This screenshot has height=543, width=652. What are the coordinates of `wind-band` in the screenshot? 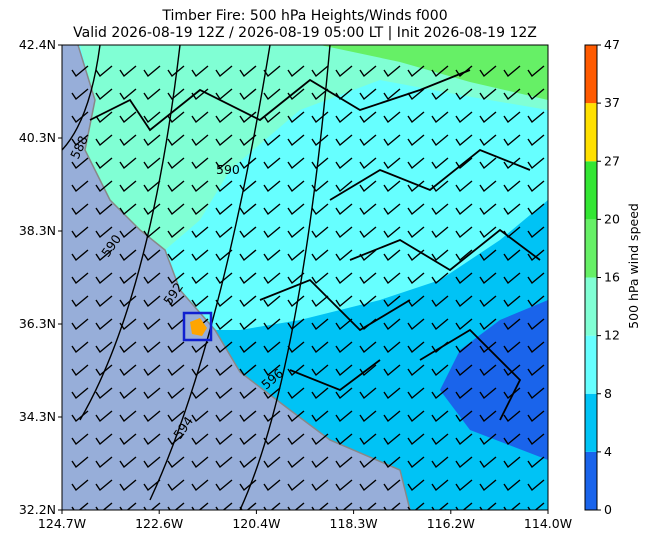 It's located at (434, 72).